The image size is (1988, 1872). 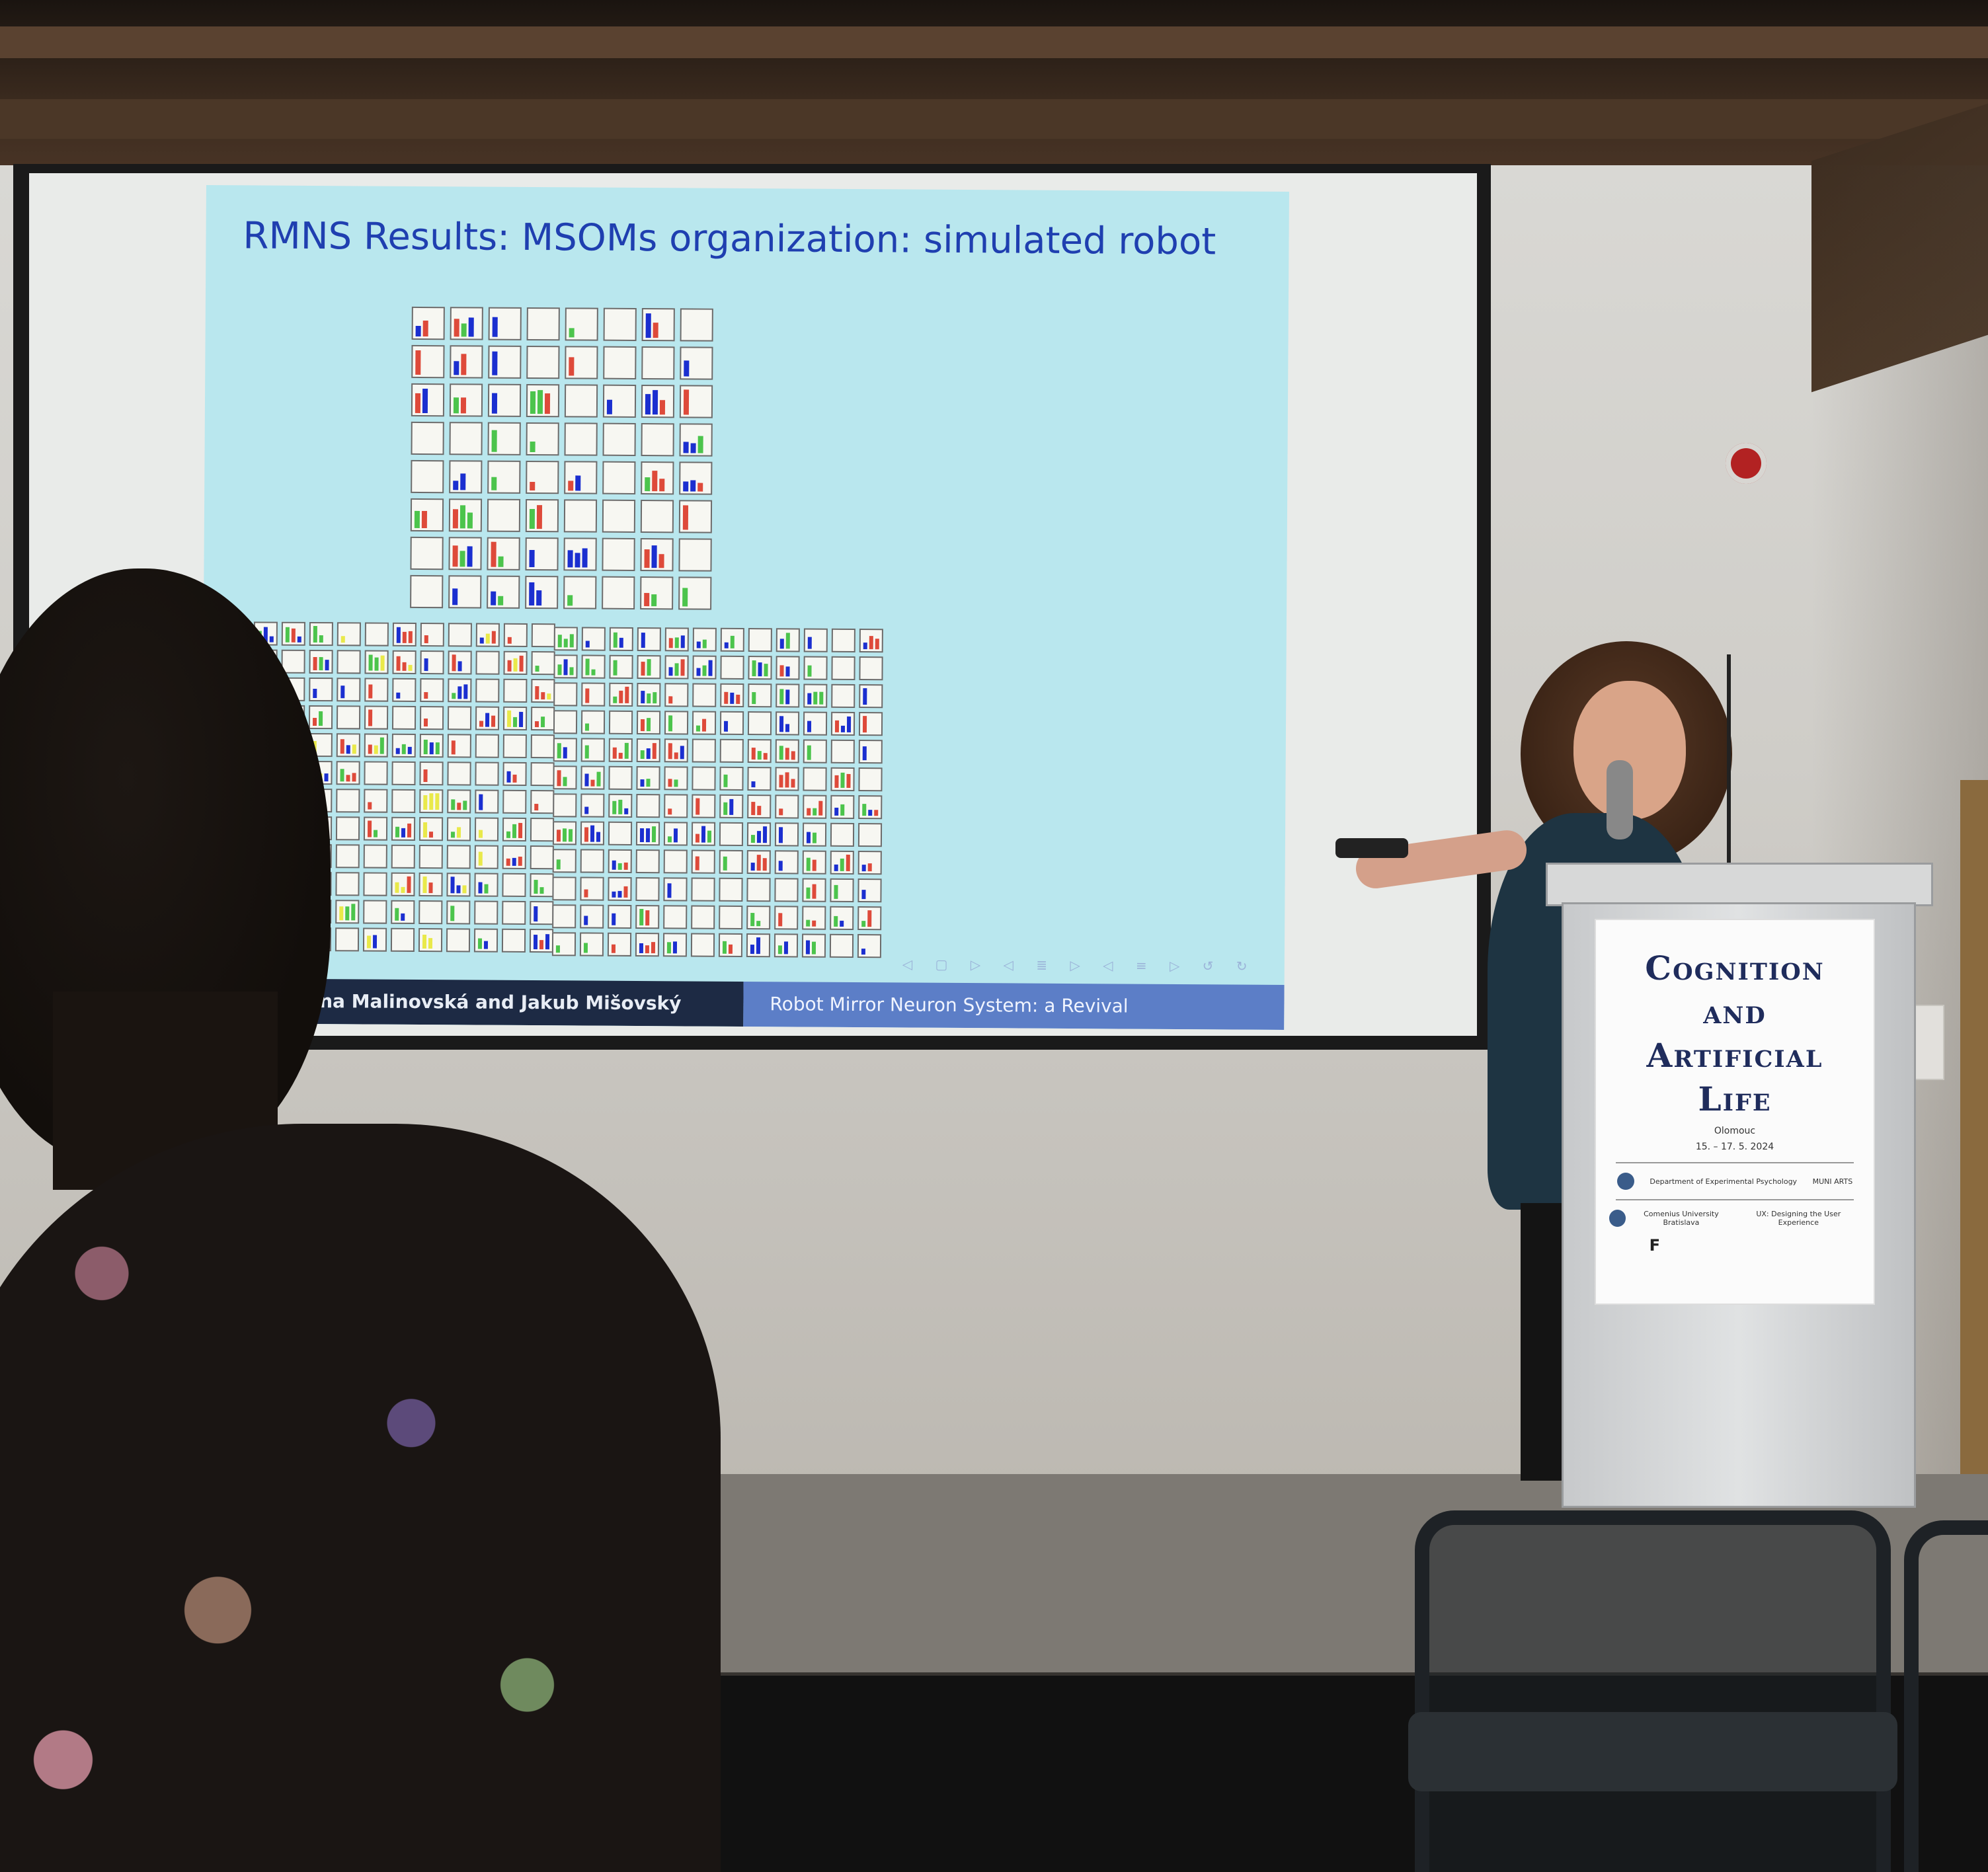 I want to click on beamer-navigation-icons: ◁ ▢ ▷ ◁ ≣ ▷ ◁ ≡ ▷ ↺ ↻, so click(x=1079, y=965).